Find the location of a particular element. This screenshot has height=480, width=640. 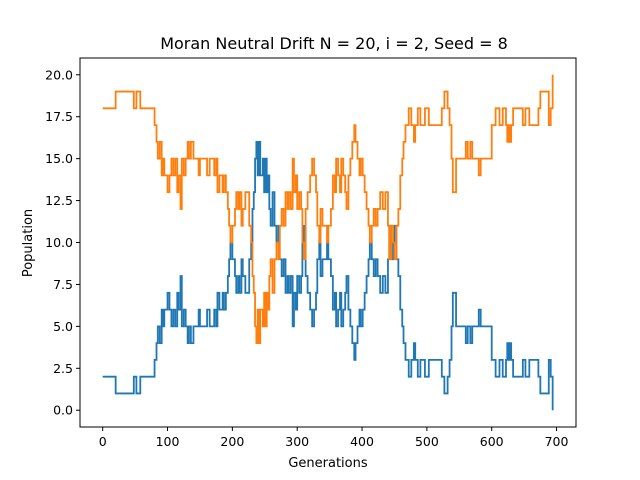

y-tick-label: 17.5 is located at coordinates (59, 116).